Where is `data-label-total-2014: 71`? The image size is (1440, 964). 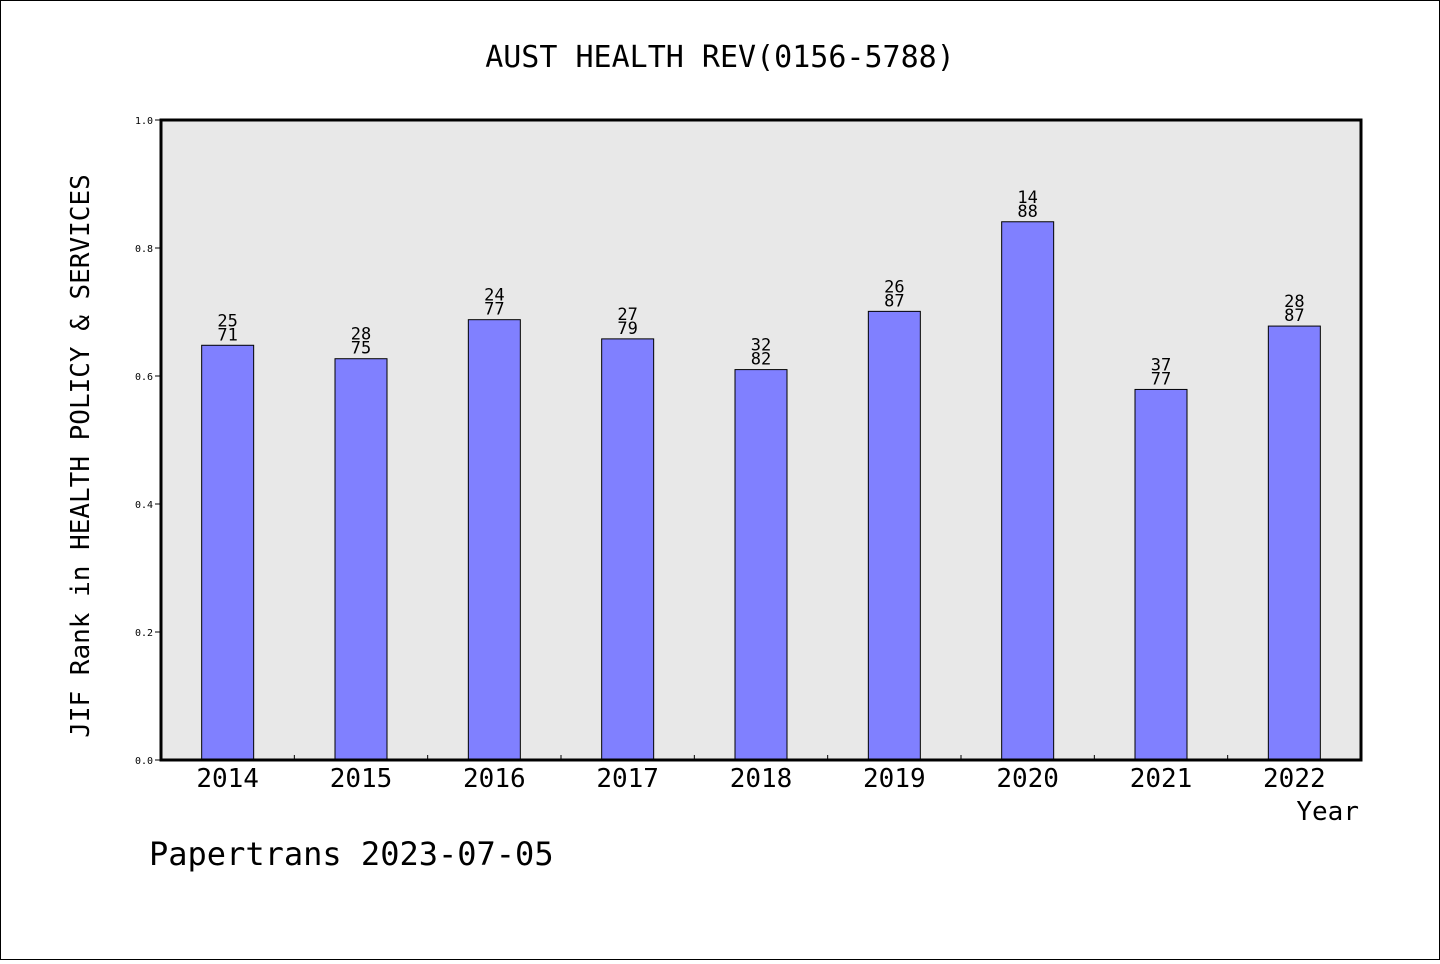
data-label-total-2014: 71 is located at coordinates (227, 335).